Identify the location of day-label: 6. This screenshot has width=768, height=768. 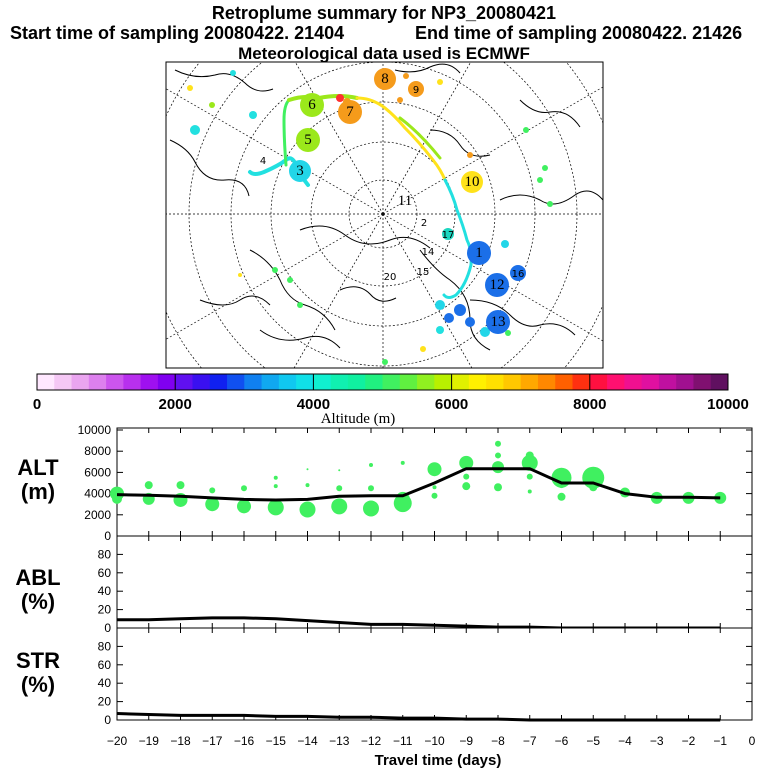
(312, 105).